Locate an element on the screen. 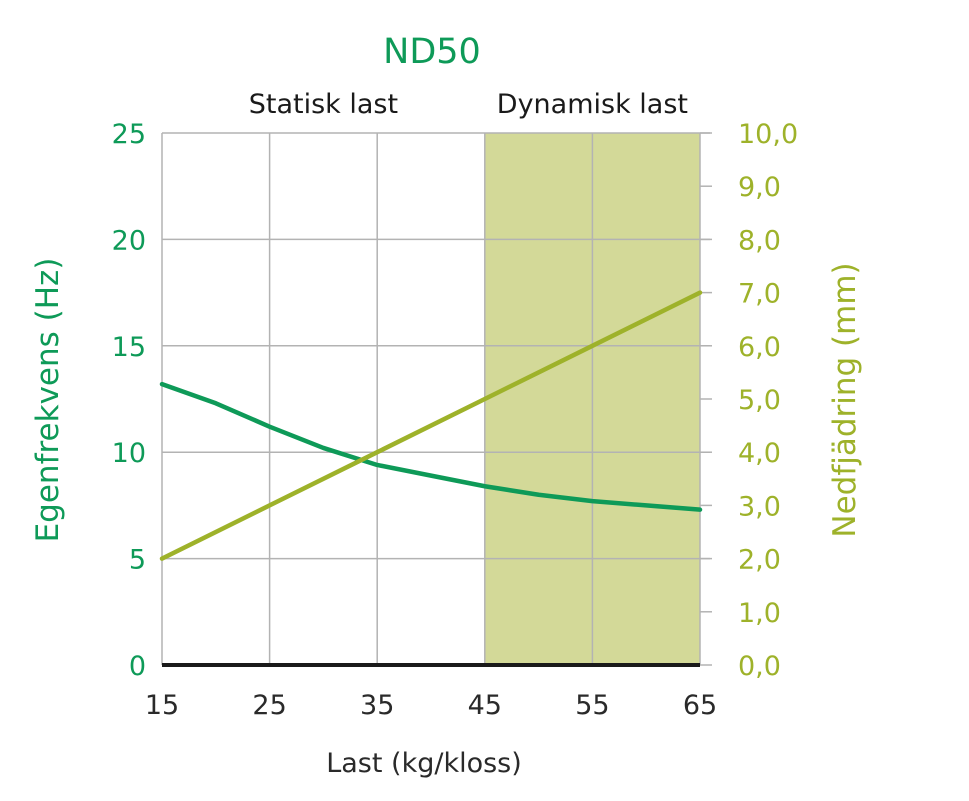 Image resolution: width=969 pixels, height=801 pixels. x-tick-label: 25 is located at coordinates (269, 705).